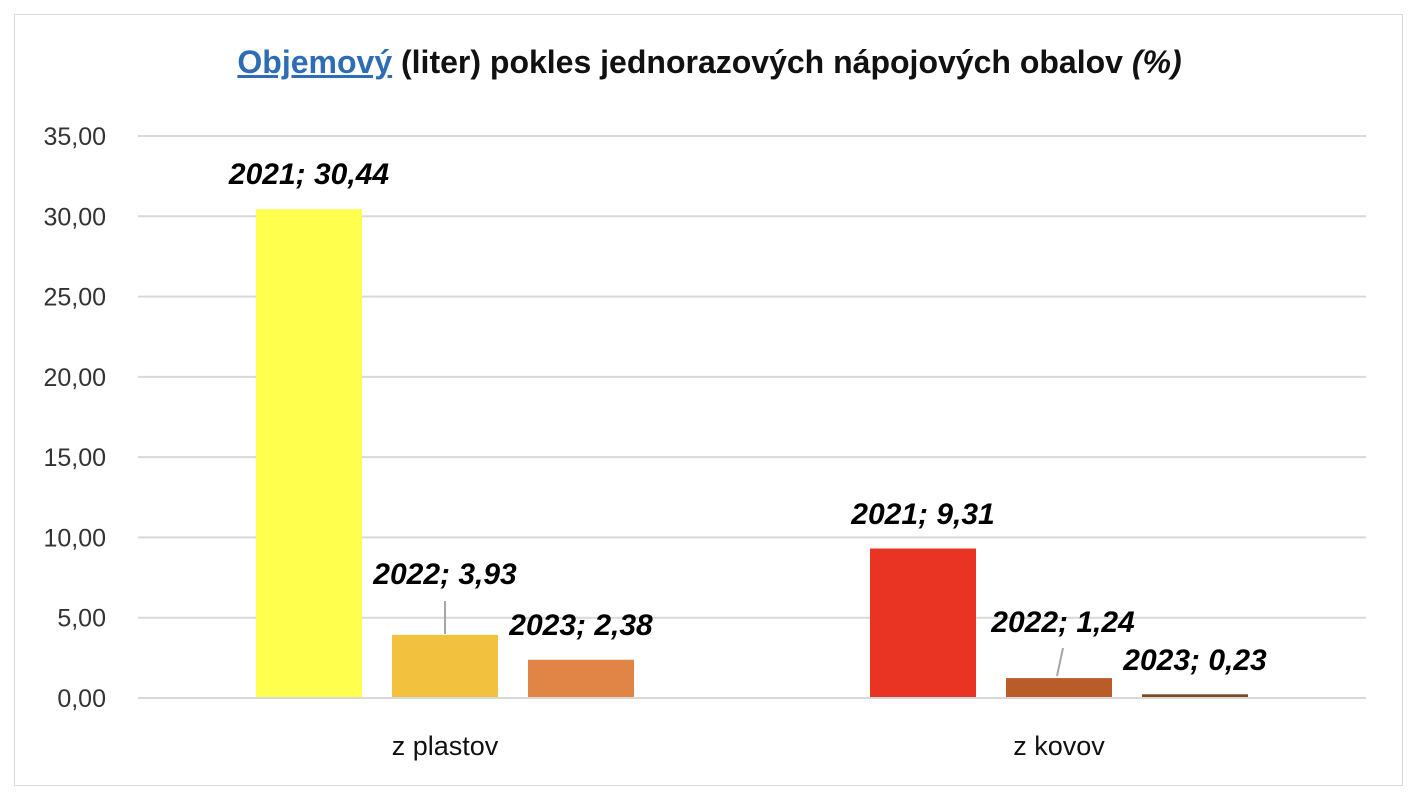 The height and width of the screenshot is (802, 1419). What do you see at coordinates (74, 298) in the screenshot?
I see `y-tick-label: 25,00` at bounding box center [74, 298].